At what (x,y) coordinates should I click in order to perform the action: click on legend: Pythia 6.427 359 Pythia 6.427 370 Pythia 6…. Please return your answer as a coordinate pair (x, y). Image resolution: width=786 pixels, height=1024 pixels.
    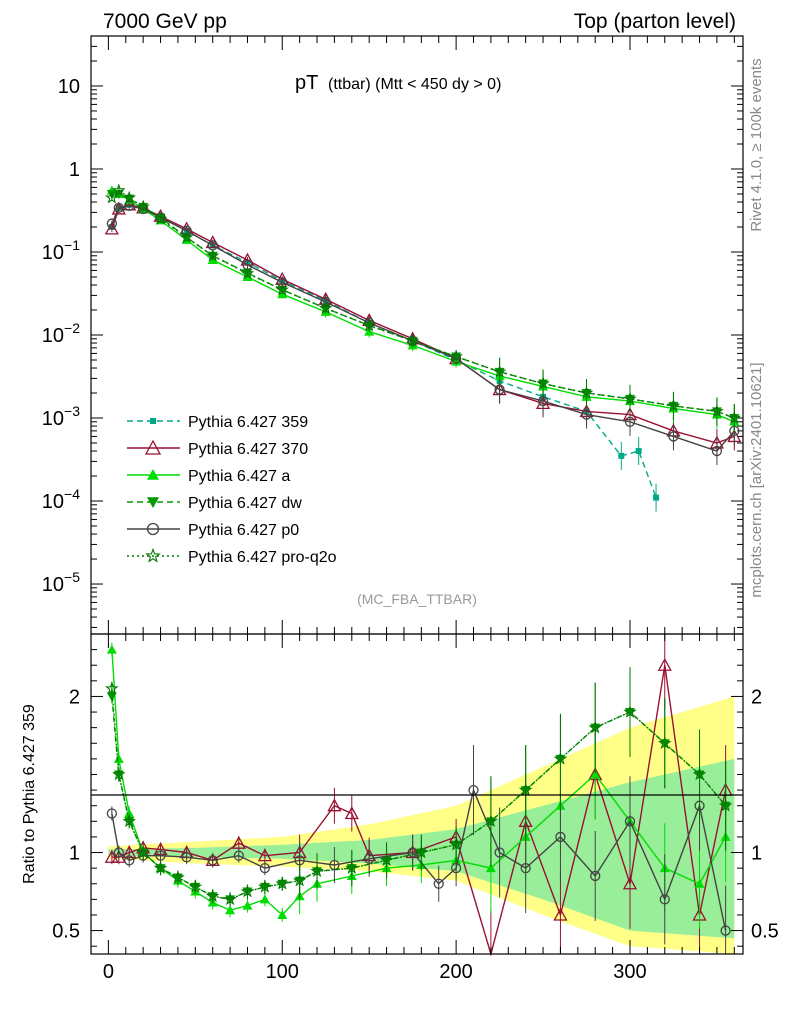
    Looking at the image, I should click on (232, 490).